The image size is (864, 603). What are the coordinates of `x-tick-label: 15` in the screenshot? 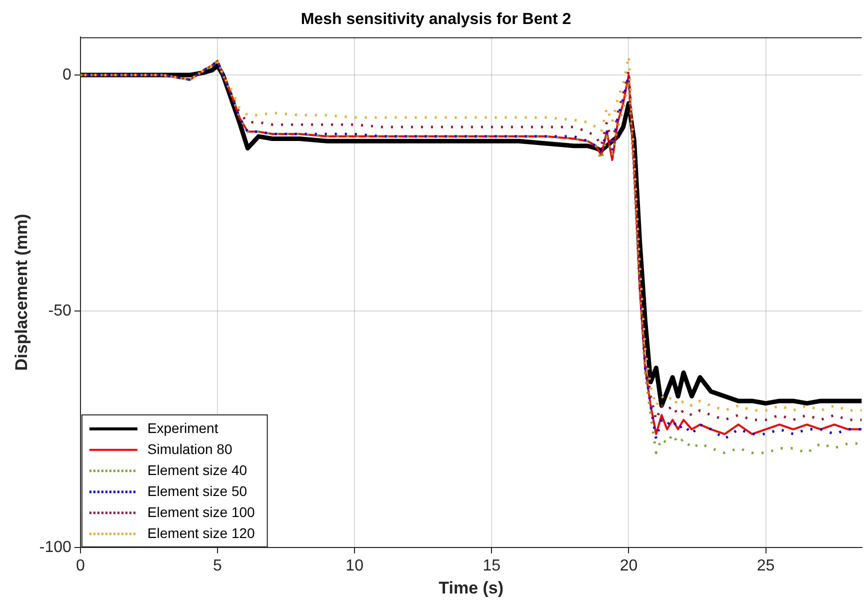 It's located at (491, 565).